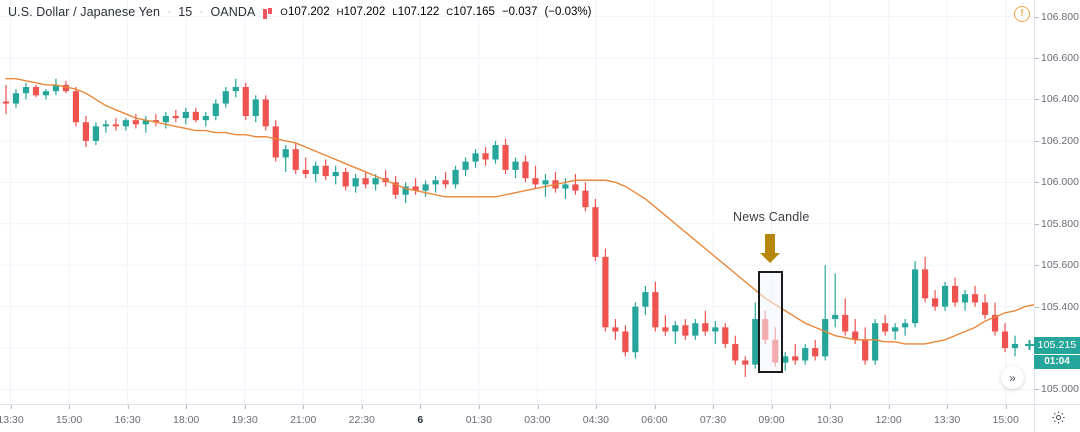  Describe the element at coordinates (233, 12) in the screenshot. I see `exchange-label: OANDA` at that location.